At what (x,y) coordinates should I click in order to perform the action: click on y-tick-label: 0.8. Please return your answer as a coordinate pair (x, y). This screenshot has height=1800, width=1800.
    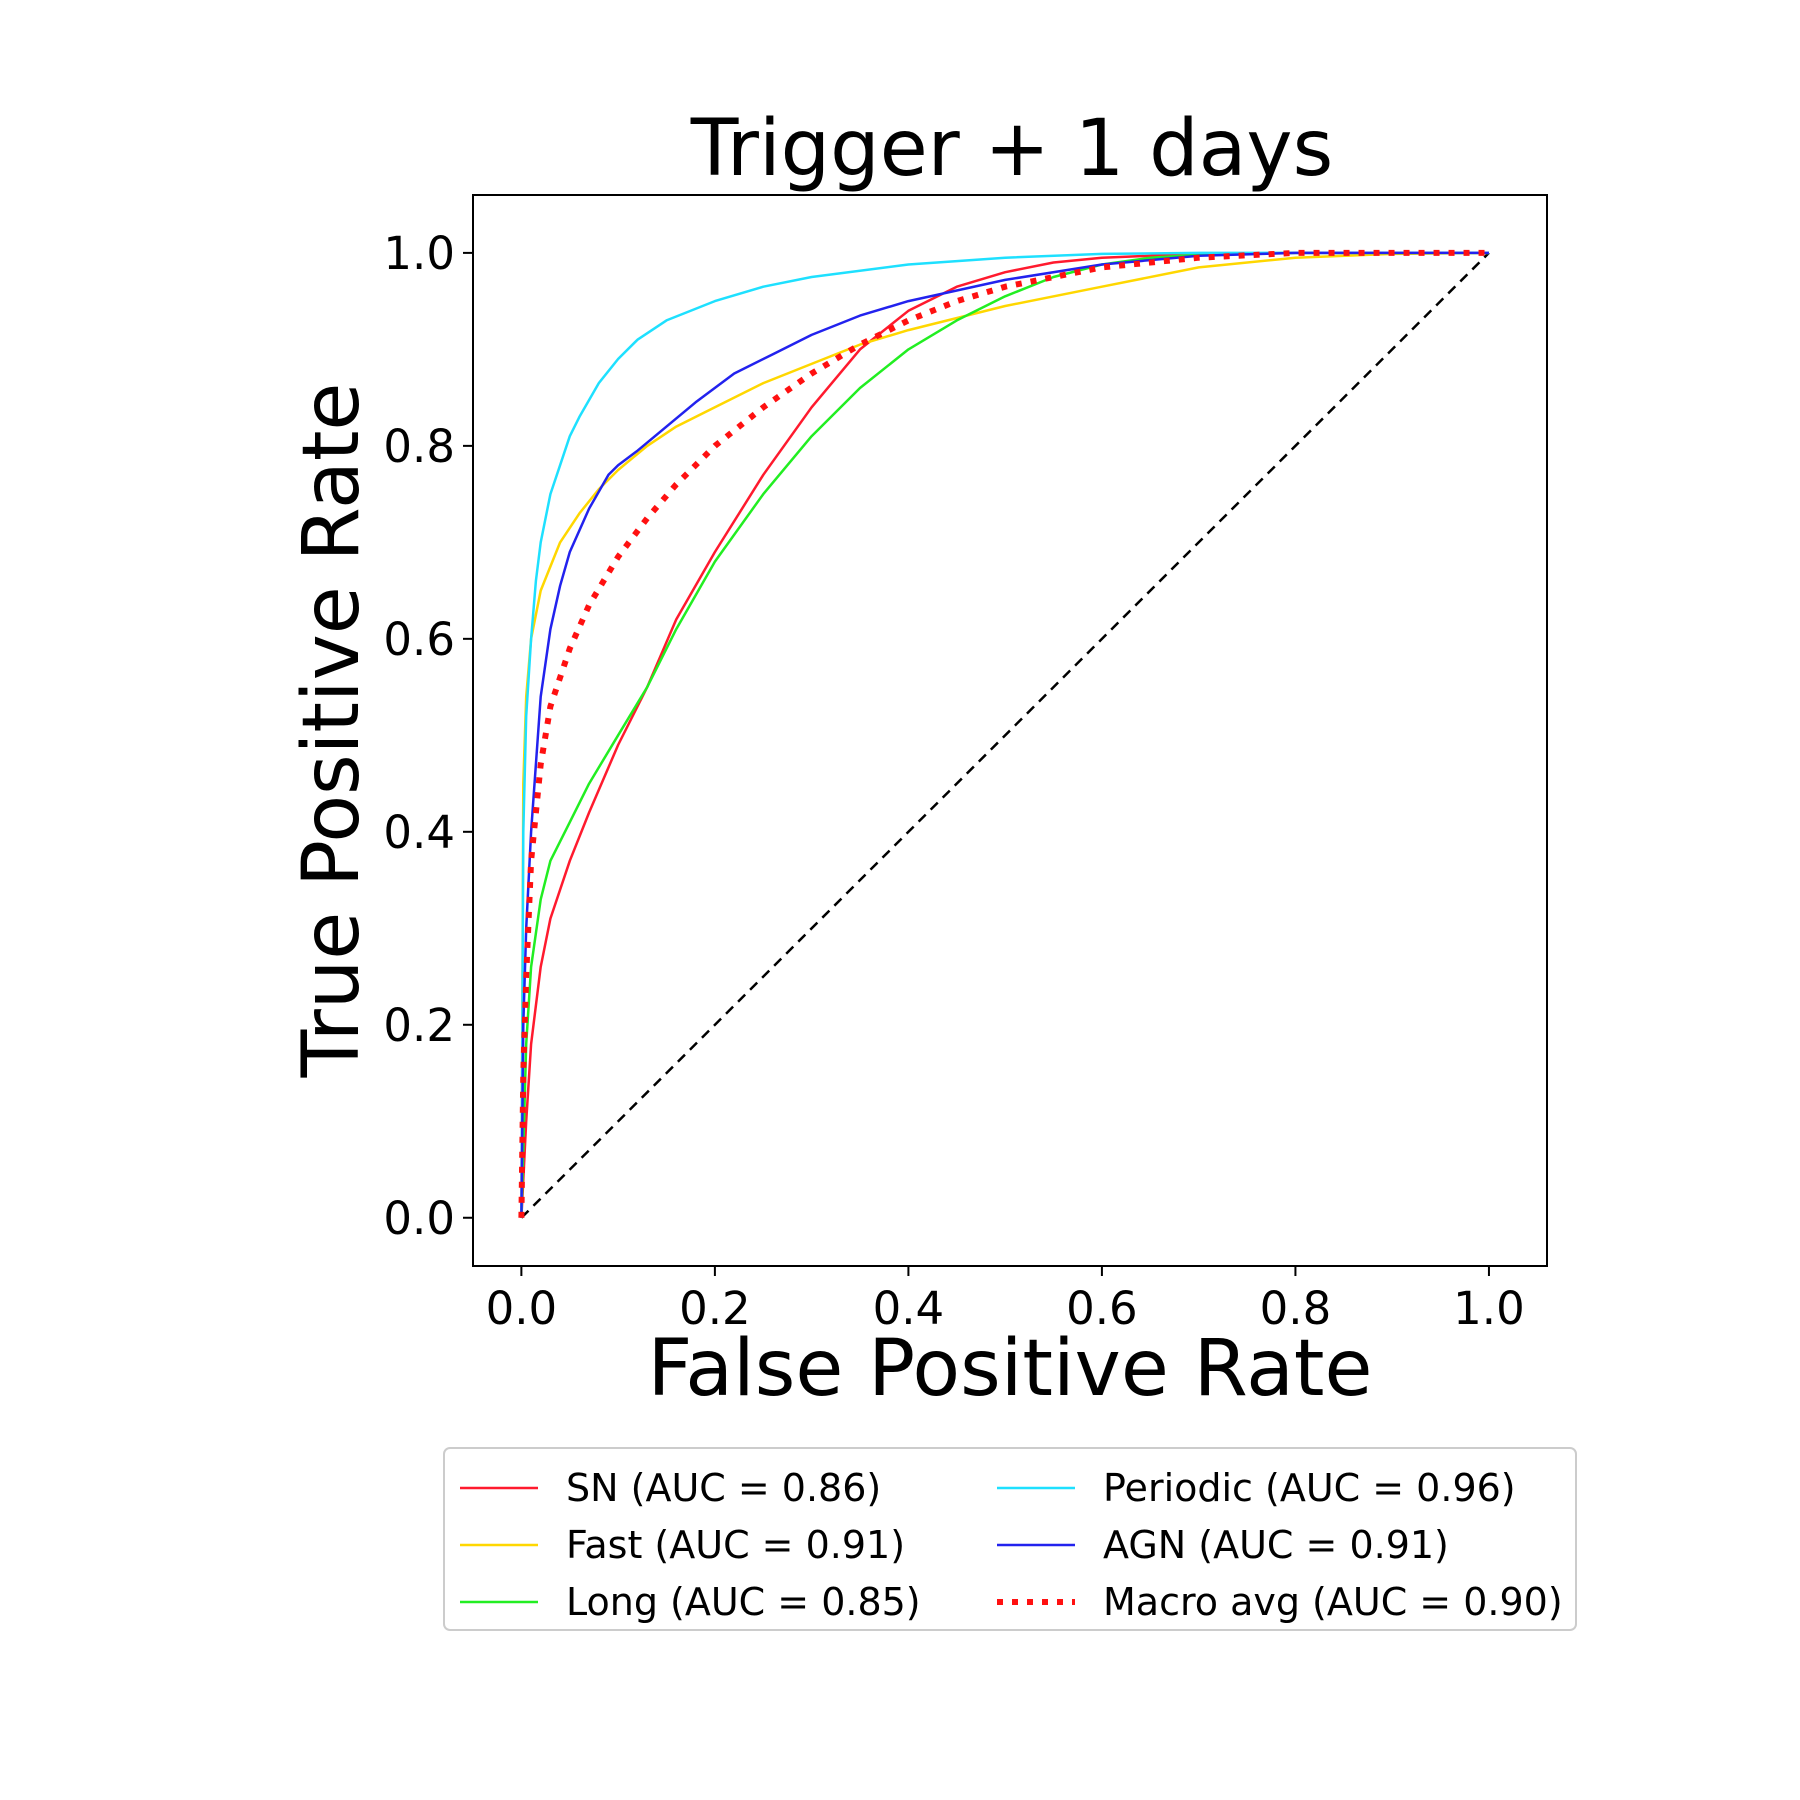
    Looking at the image, I should click on (419, 446).